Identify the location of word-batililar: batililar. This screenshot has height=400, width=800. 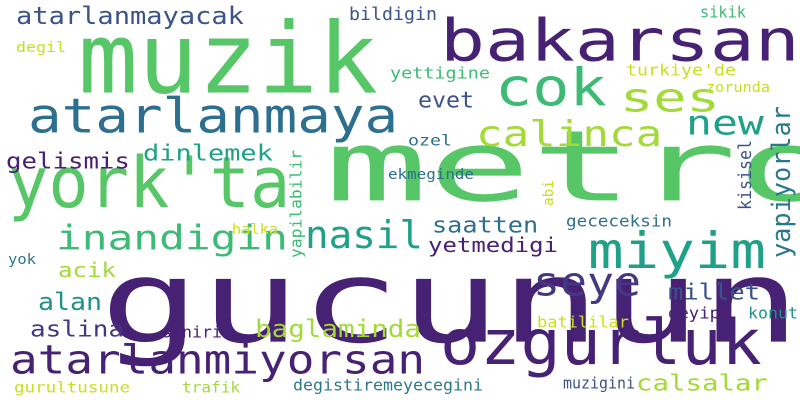
(583, 322).